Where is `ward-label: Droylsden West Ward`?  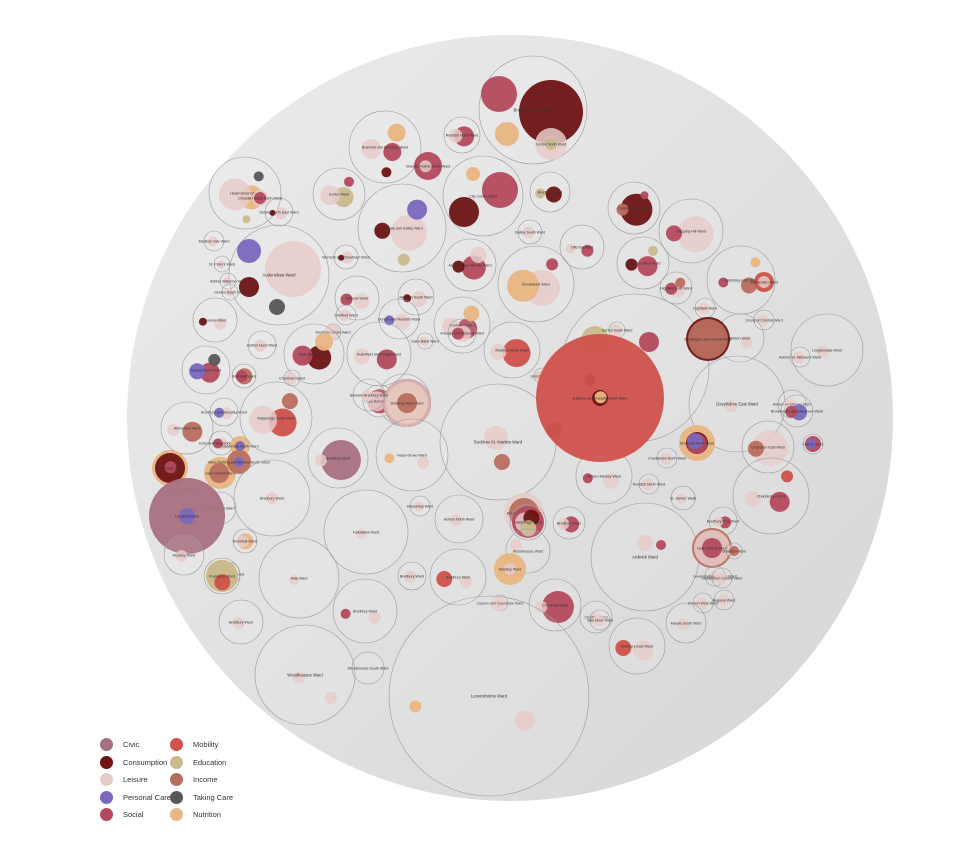 ward-label: Droylsden West Ward is located at coordinates (643, 264).